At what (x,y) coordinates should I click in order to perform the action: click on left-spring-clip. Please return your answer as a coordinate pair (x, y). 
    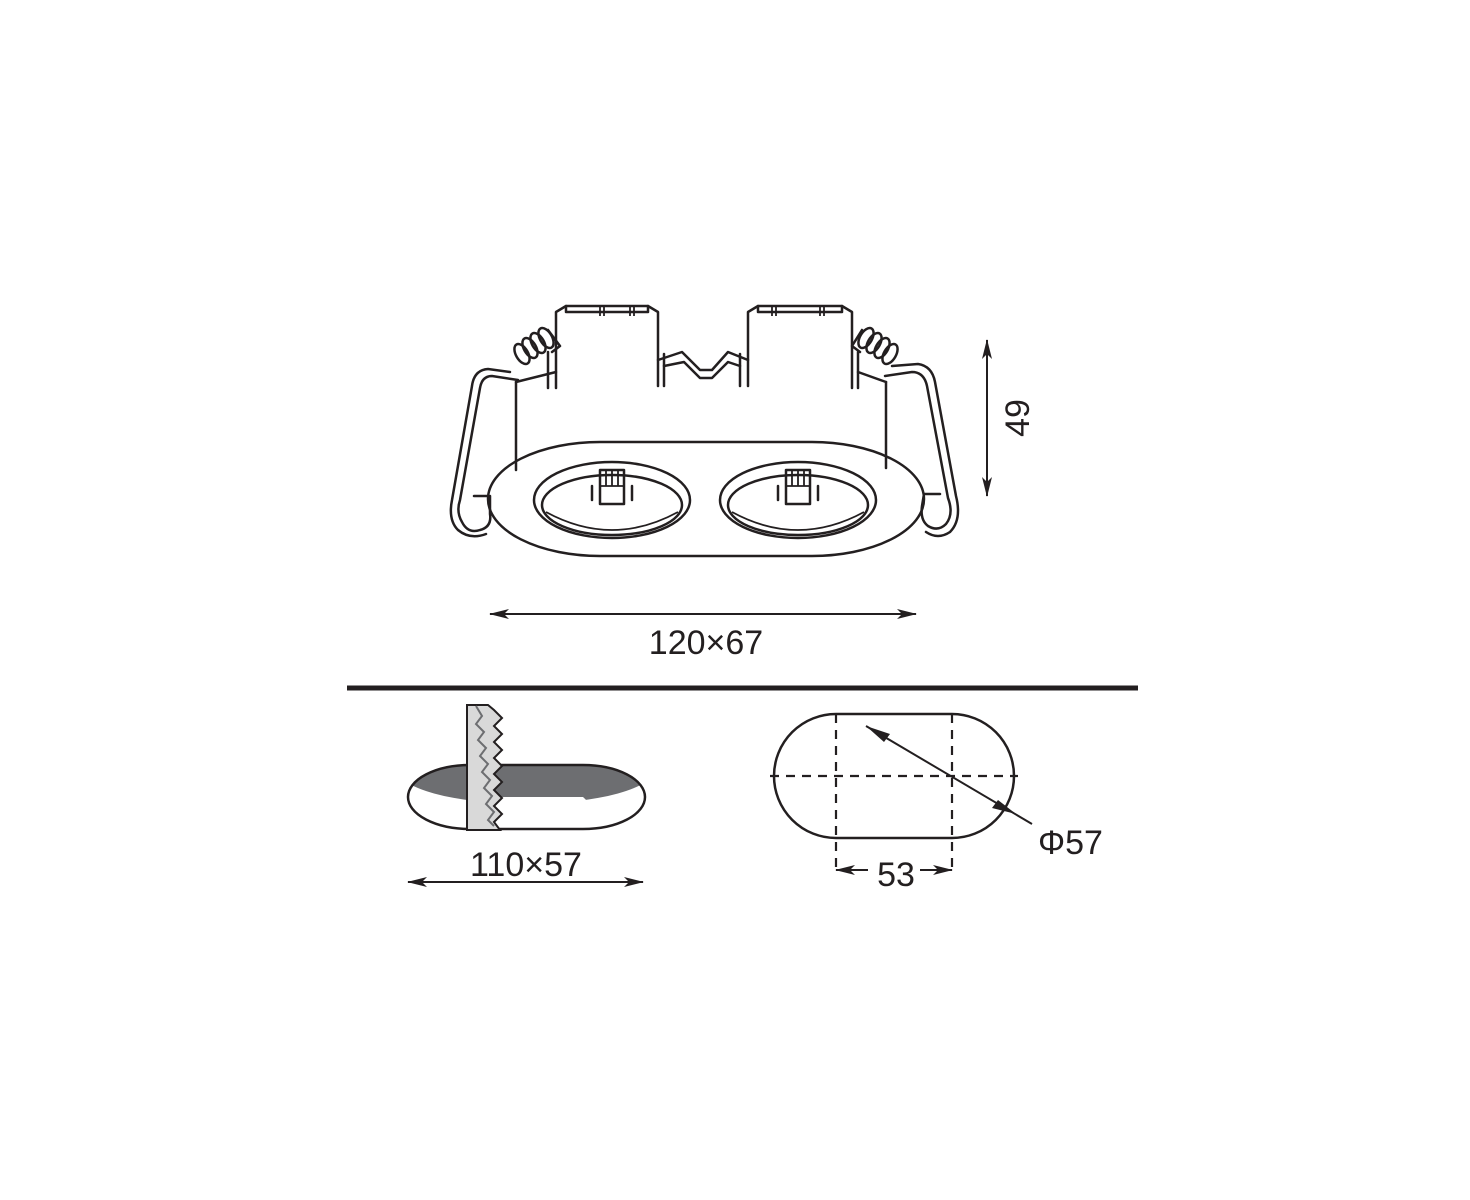
    Looking at the image, I should click on (505, 432).